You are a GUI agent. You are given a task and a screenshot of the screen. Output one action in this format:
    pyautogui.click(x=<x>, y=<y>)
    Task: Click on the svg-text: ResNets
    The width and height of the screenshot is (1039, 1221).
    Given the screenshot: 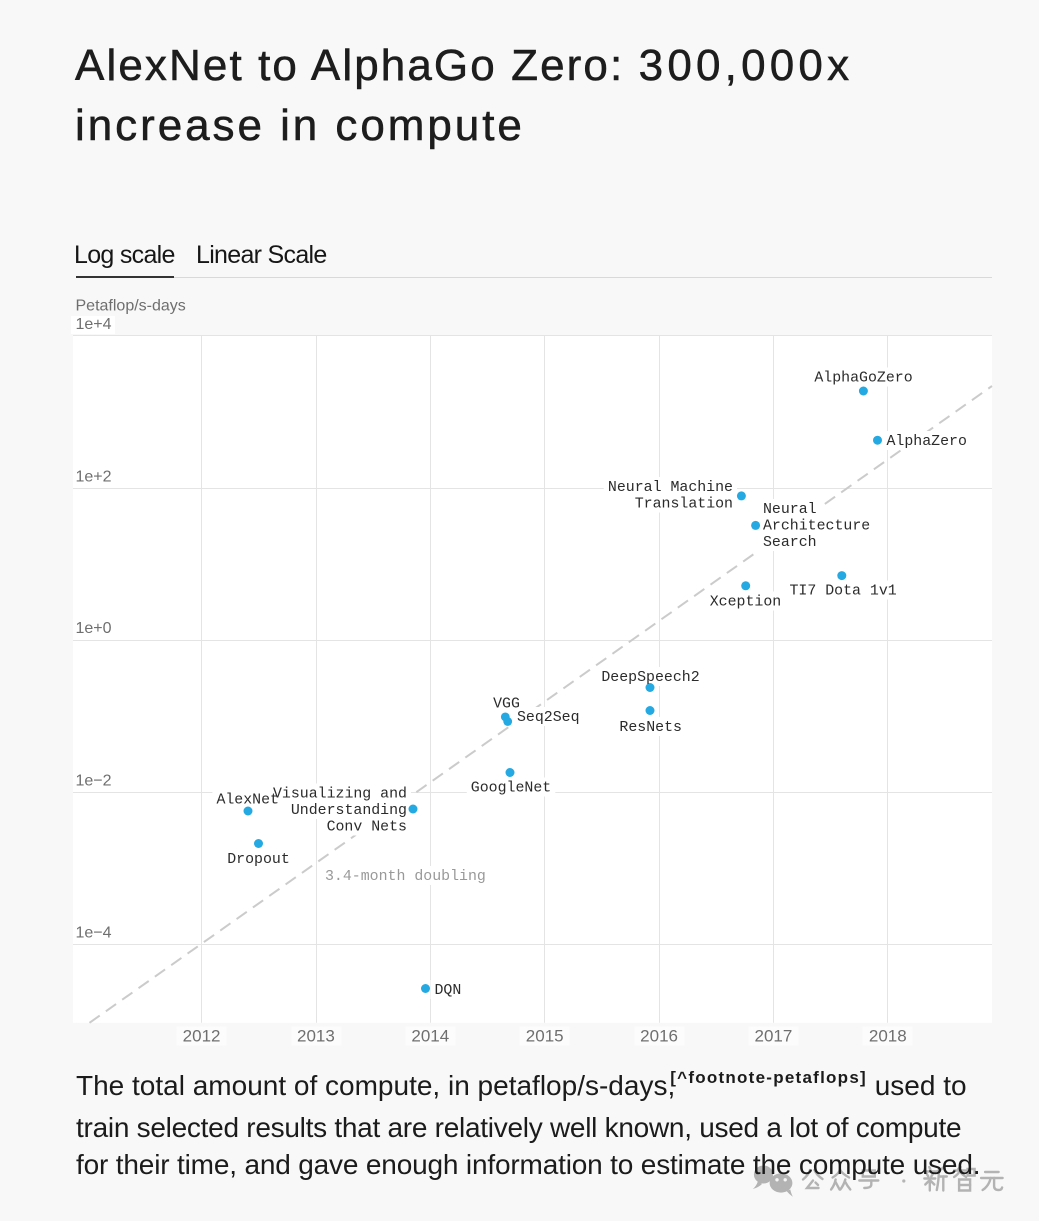 What is the action you would take?
    pyautogui.click(x=650, y=728)
    